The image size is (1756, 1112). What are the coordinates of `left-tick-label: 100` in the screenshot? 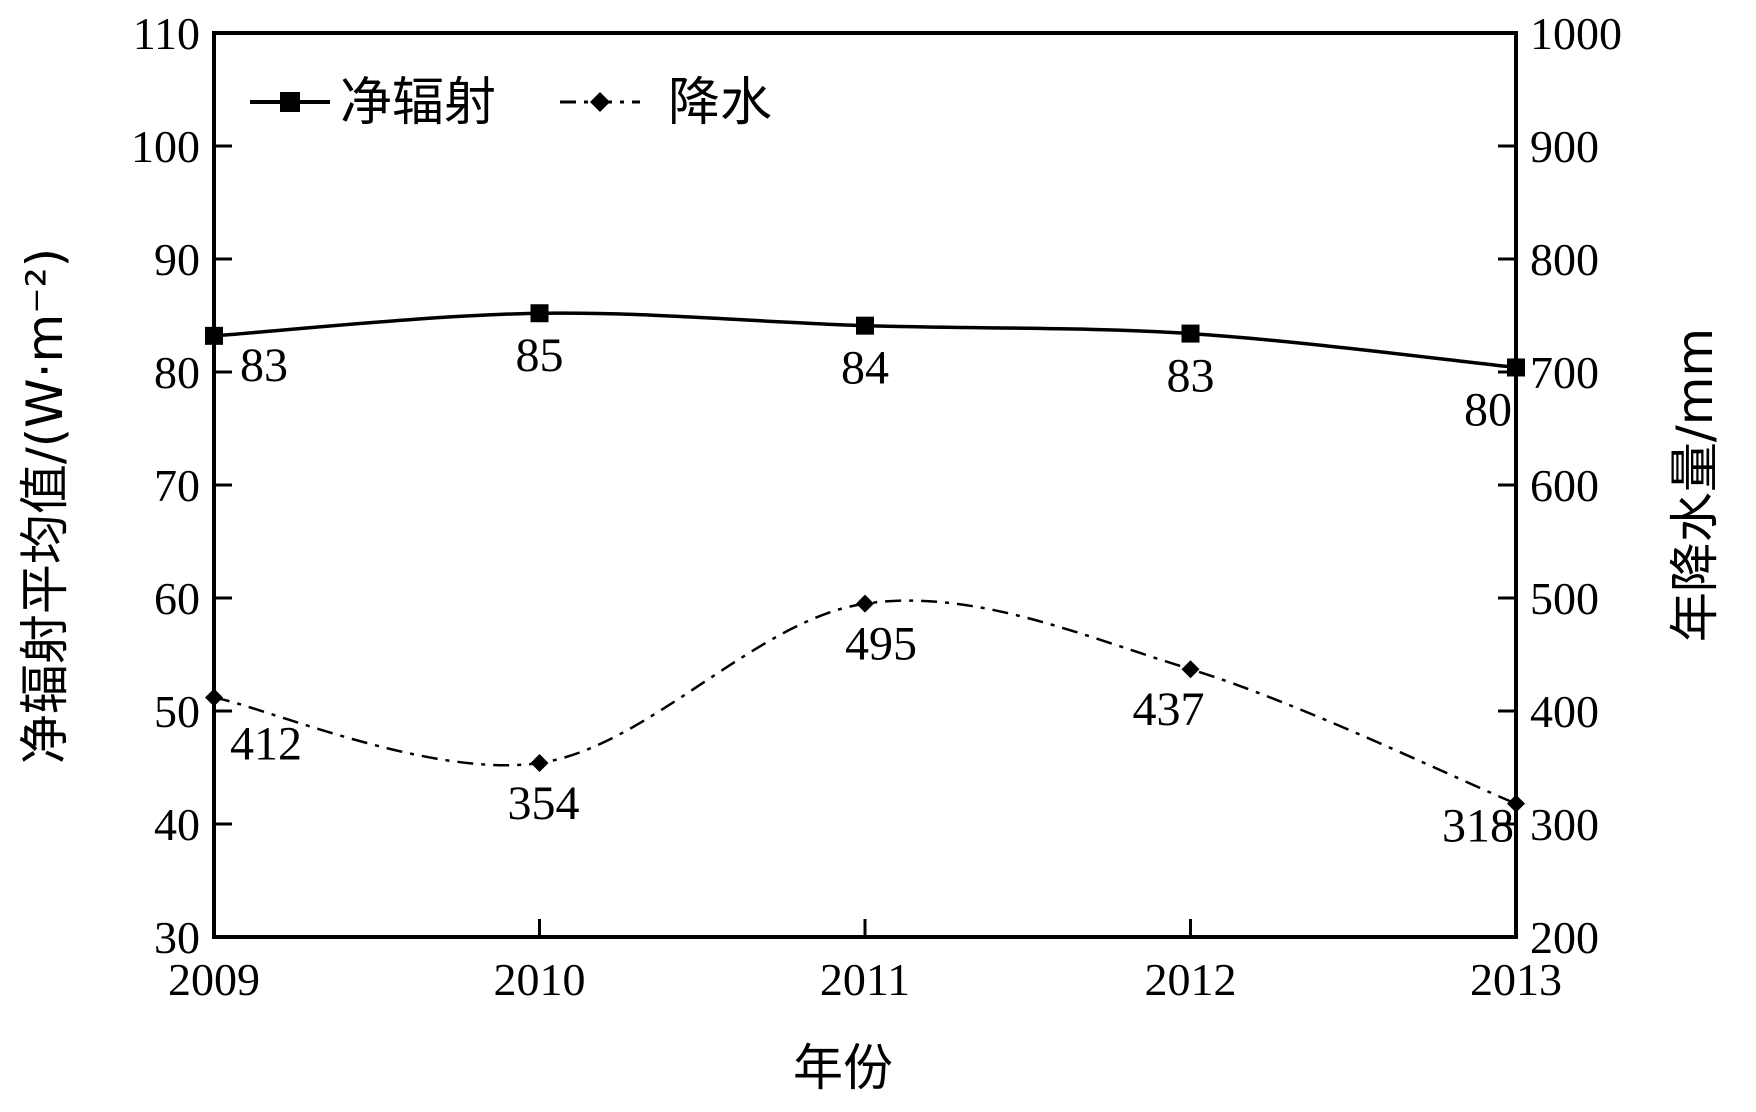 It's located at (165, 146).